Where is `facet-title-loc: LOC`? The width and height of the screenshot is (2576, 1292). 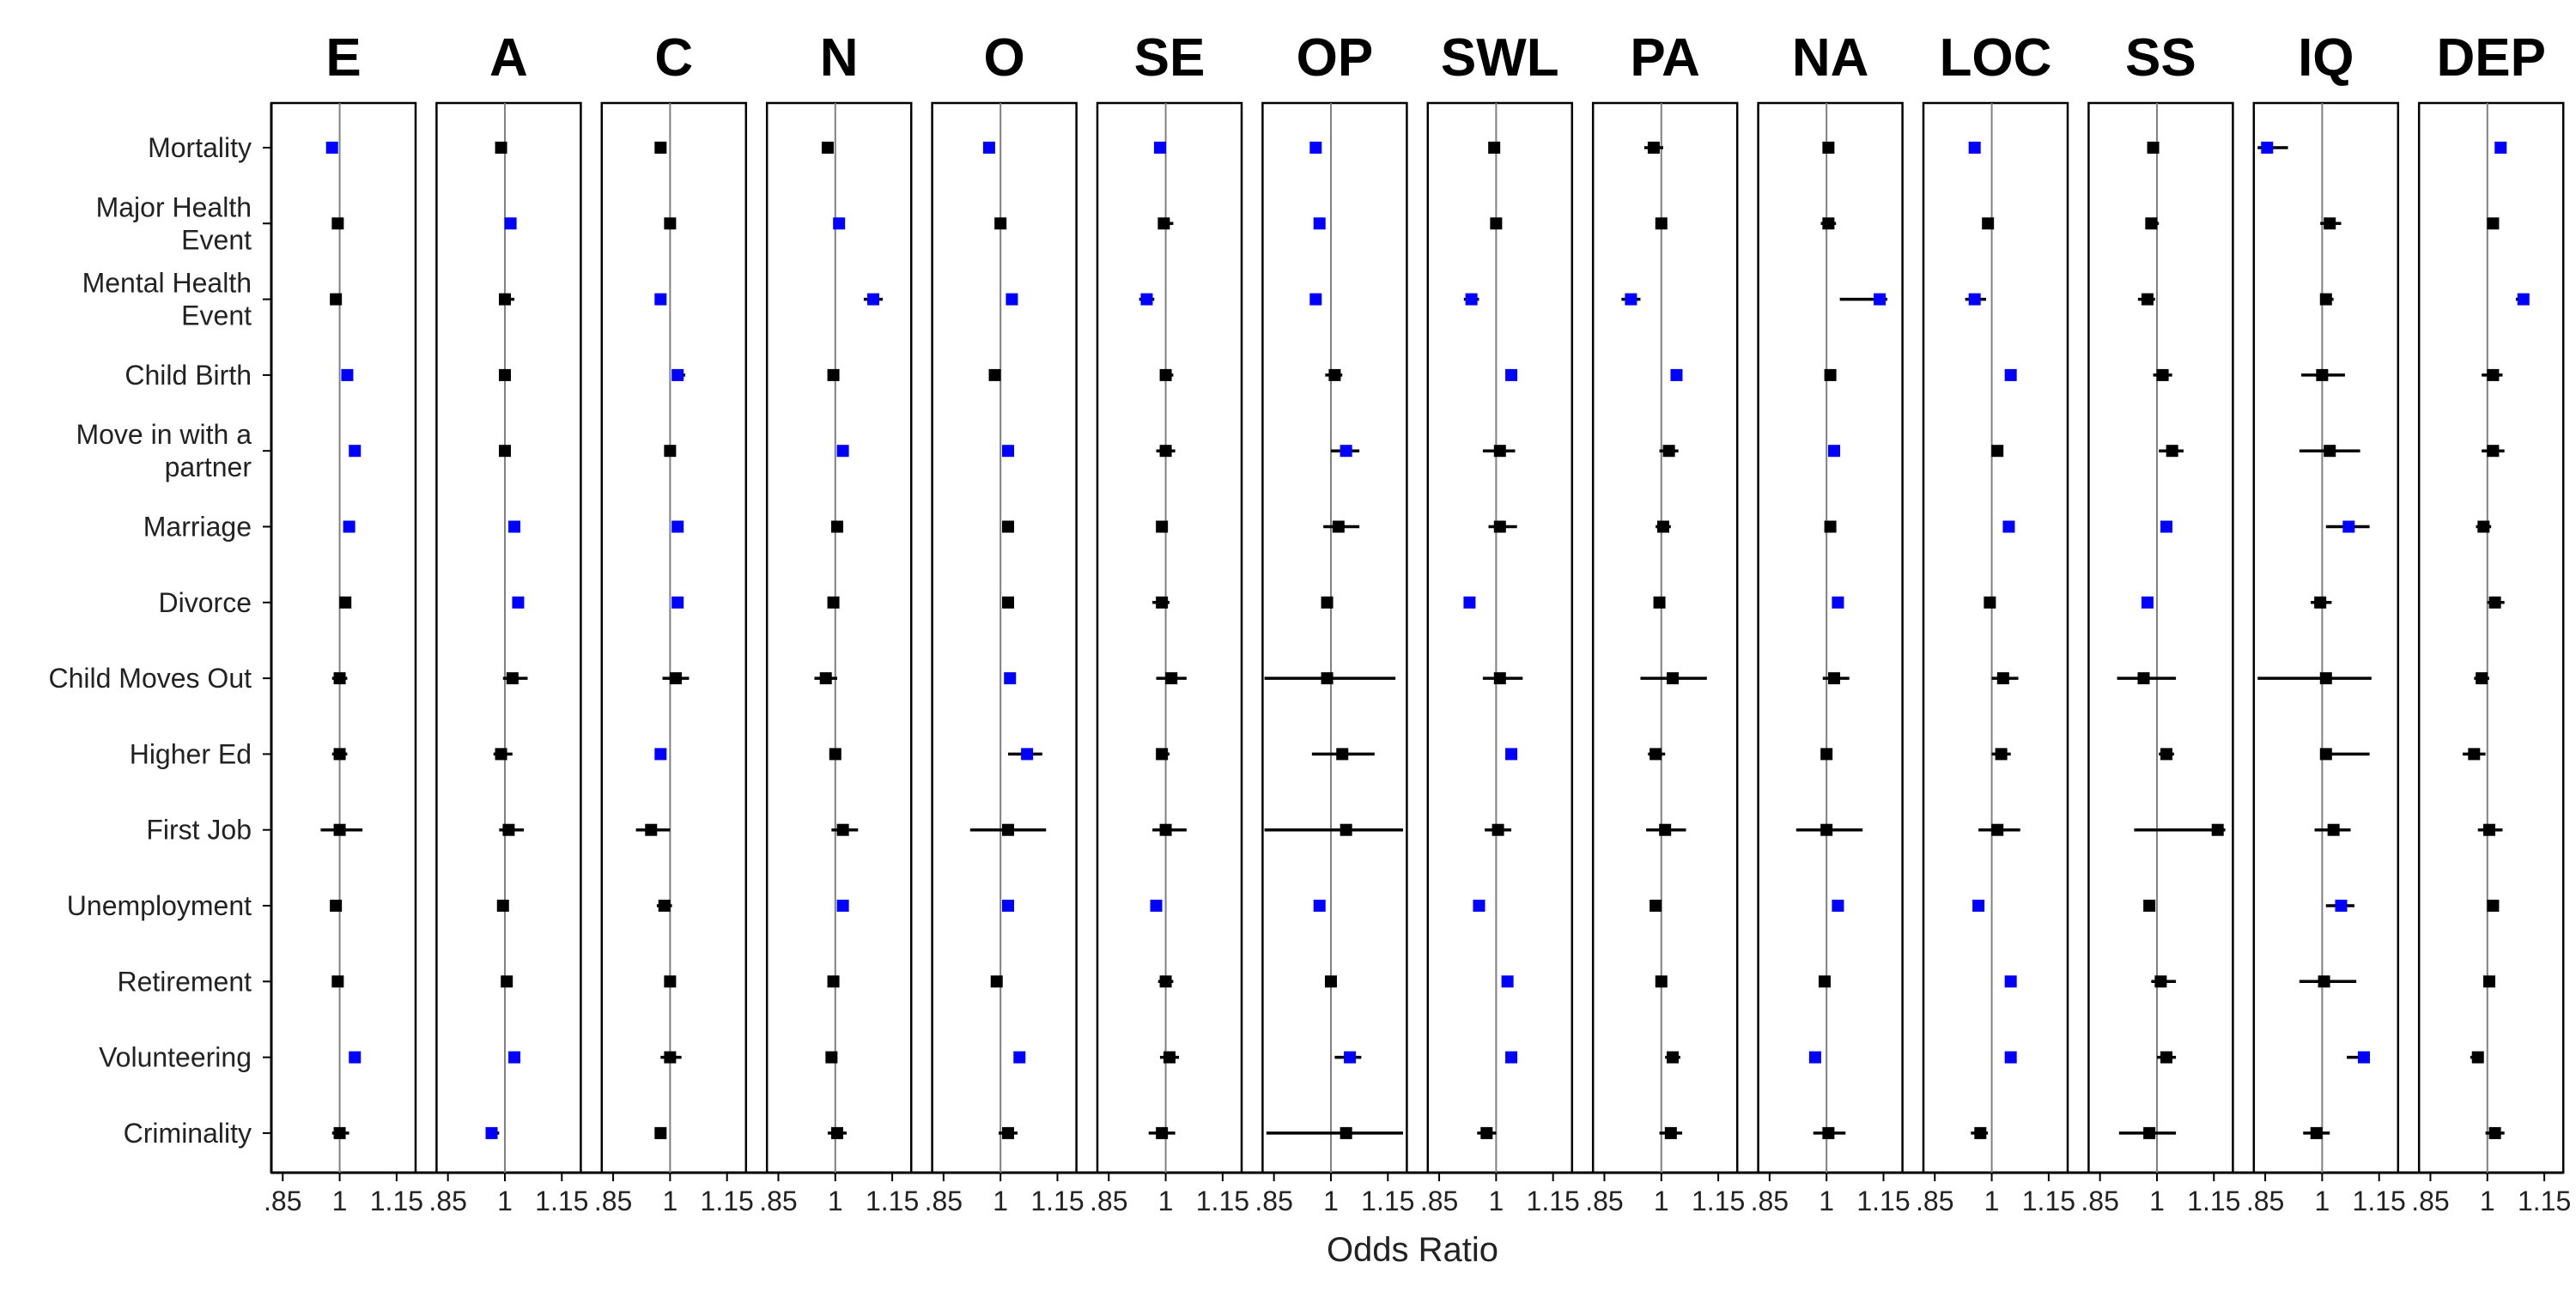
facet-title-loc: LOC is located at coordinates (1996, 58).